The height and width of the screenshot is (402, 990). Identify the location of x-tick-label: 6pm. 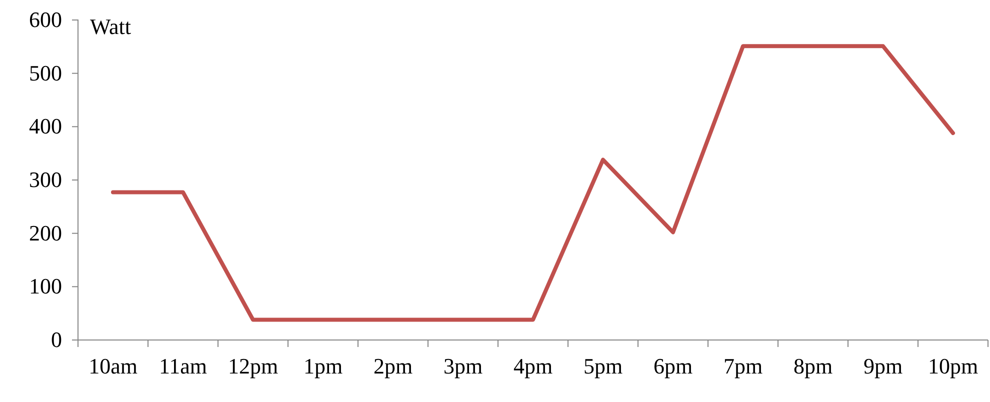
(673, 366).